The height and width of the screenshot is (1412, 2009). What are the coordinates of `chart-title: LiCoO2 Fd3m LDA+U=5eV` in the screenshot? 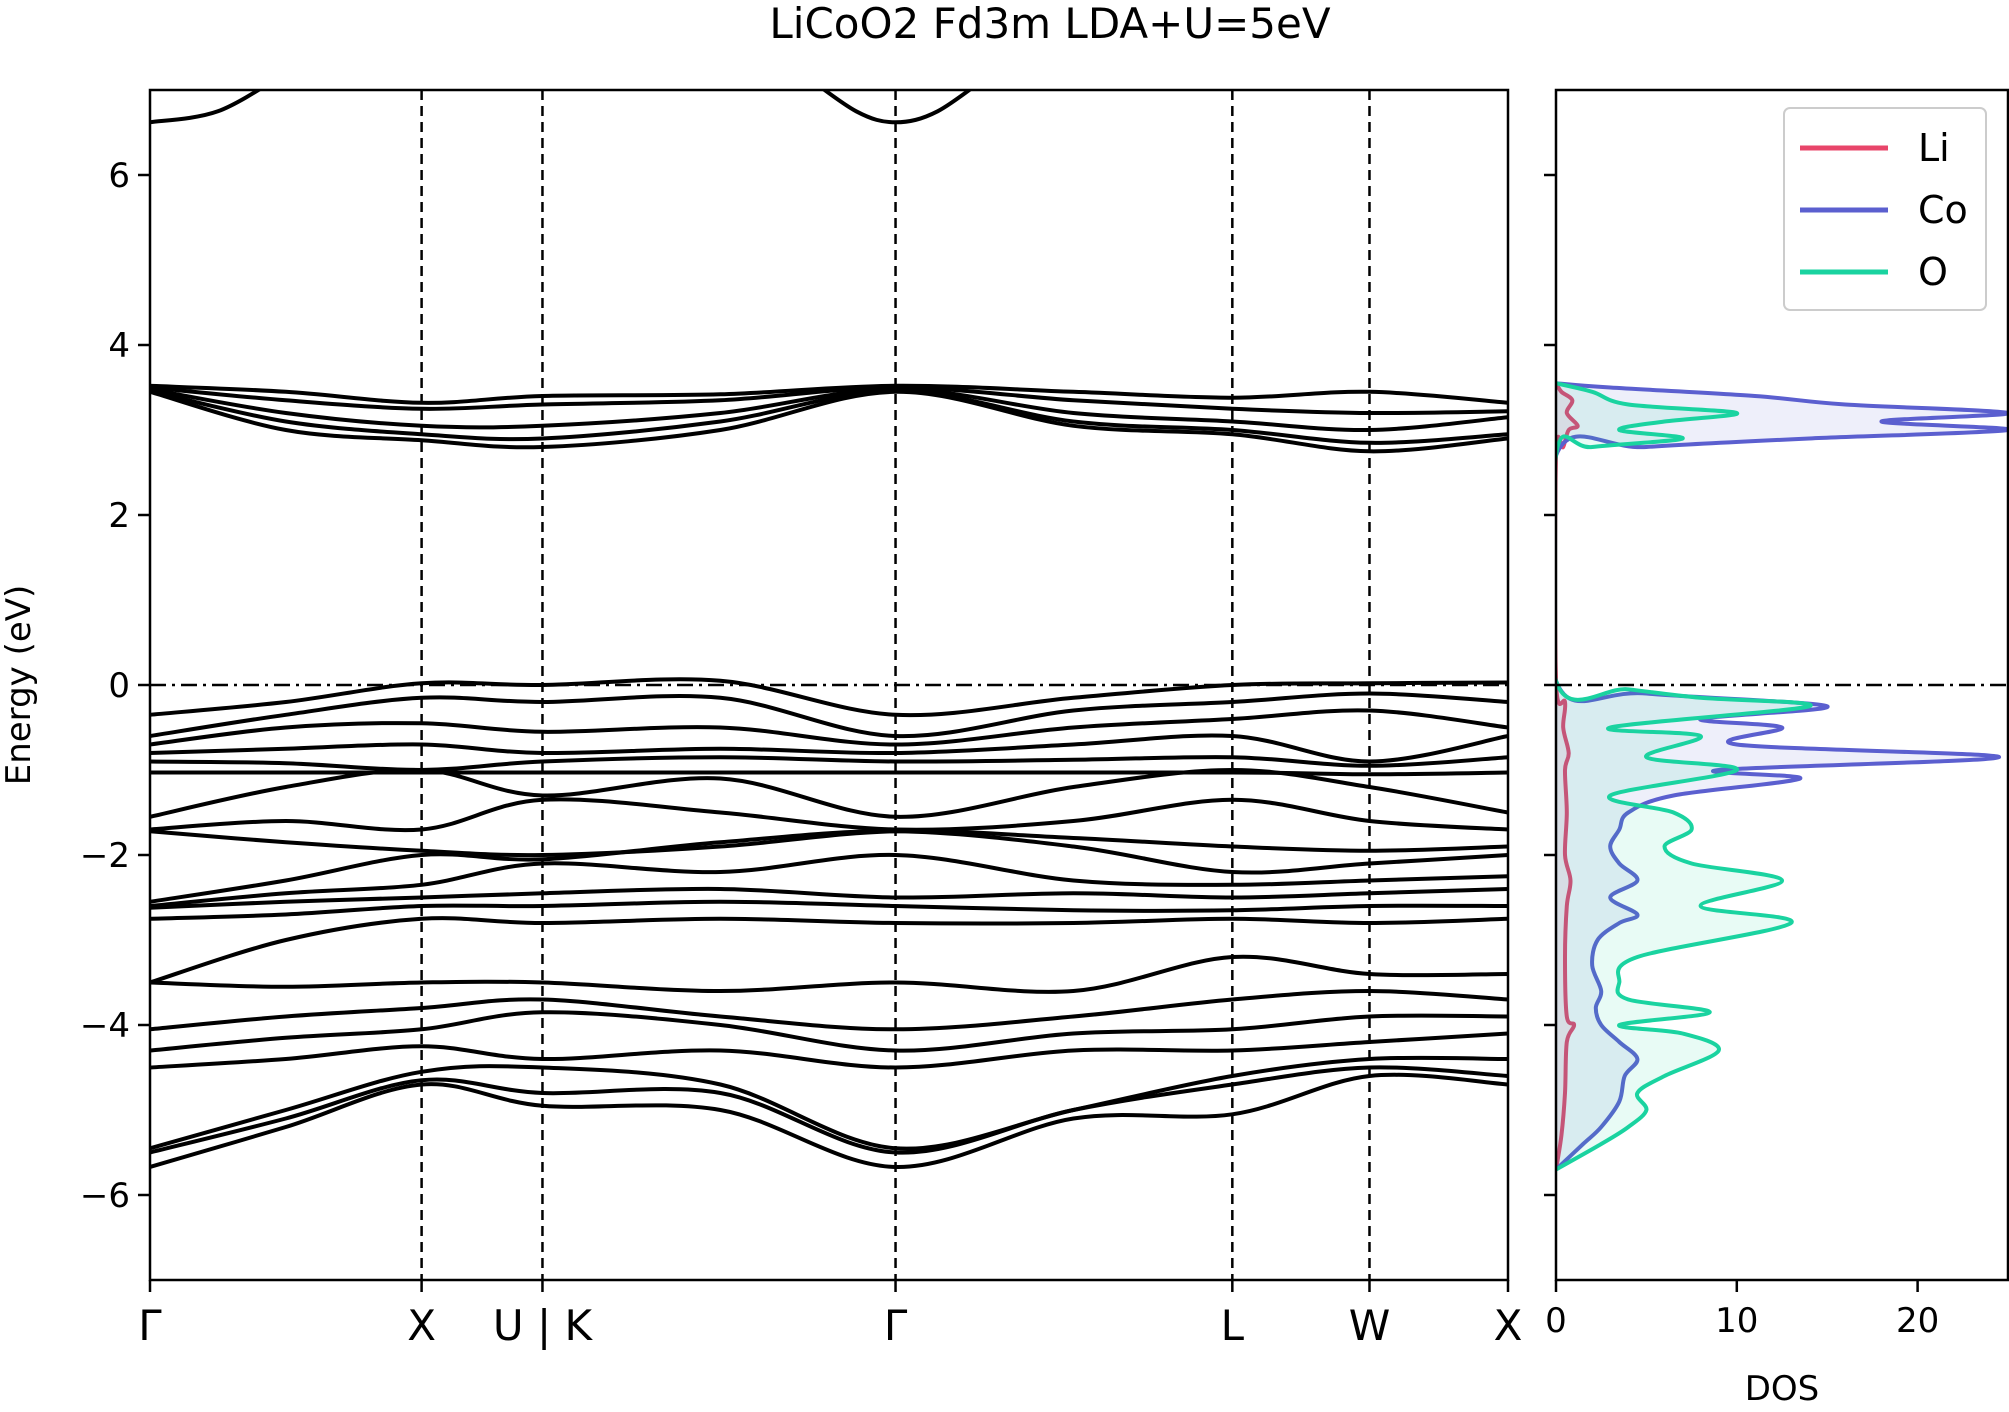 It's located at (1049, 24).